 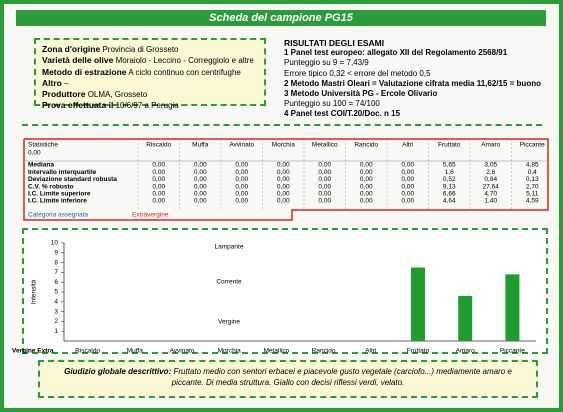 I want to click on column-header: Metallico, so click(x=325, y=145).